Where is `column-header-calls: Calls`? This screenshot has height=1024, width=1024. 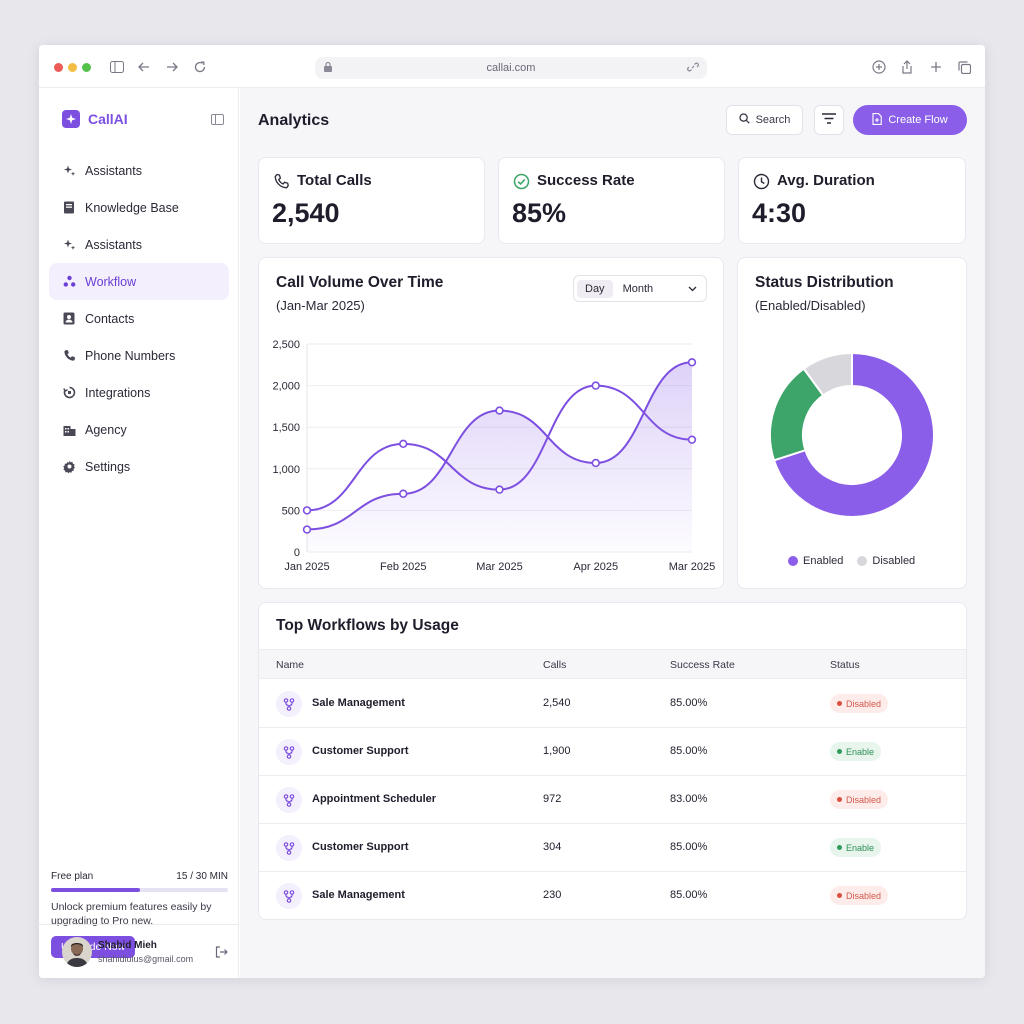 column-header-calls: Calls is located at coordinates (555, 665).